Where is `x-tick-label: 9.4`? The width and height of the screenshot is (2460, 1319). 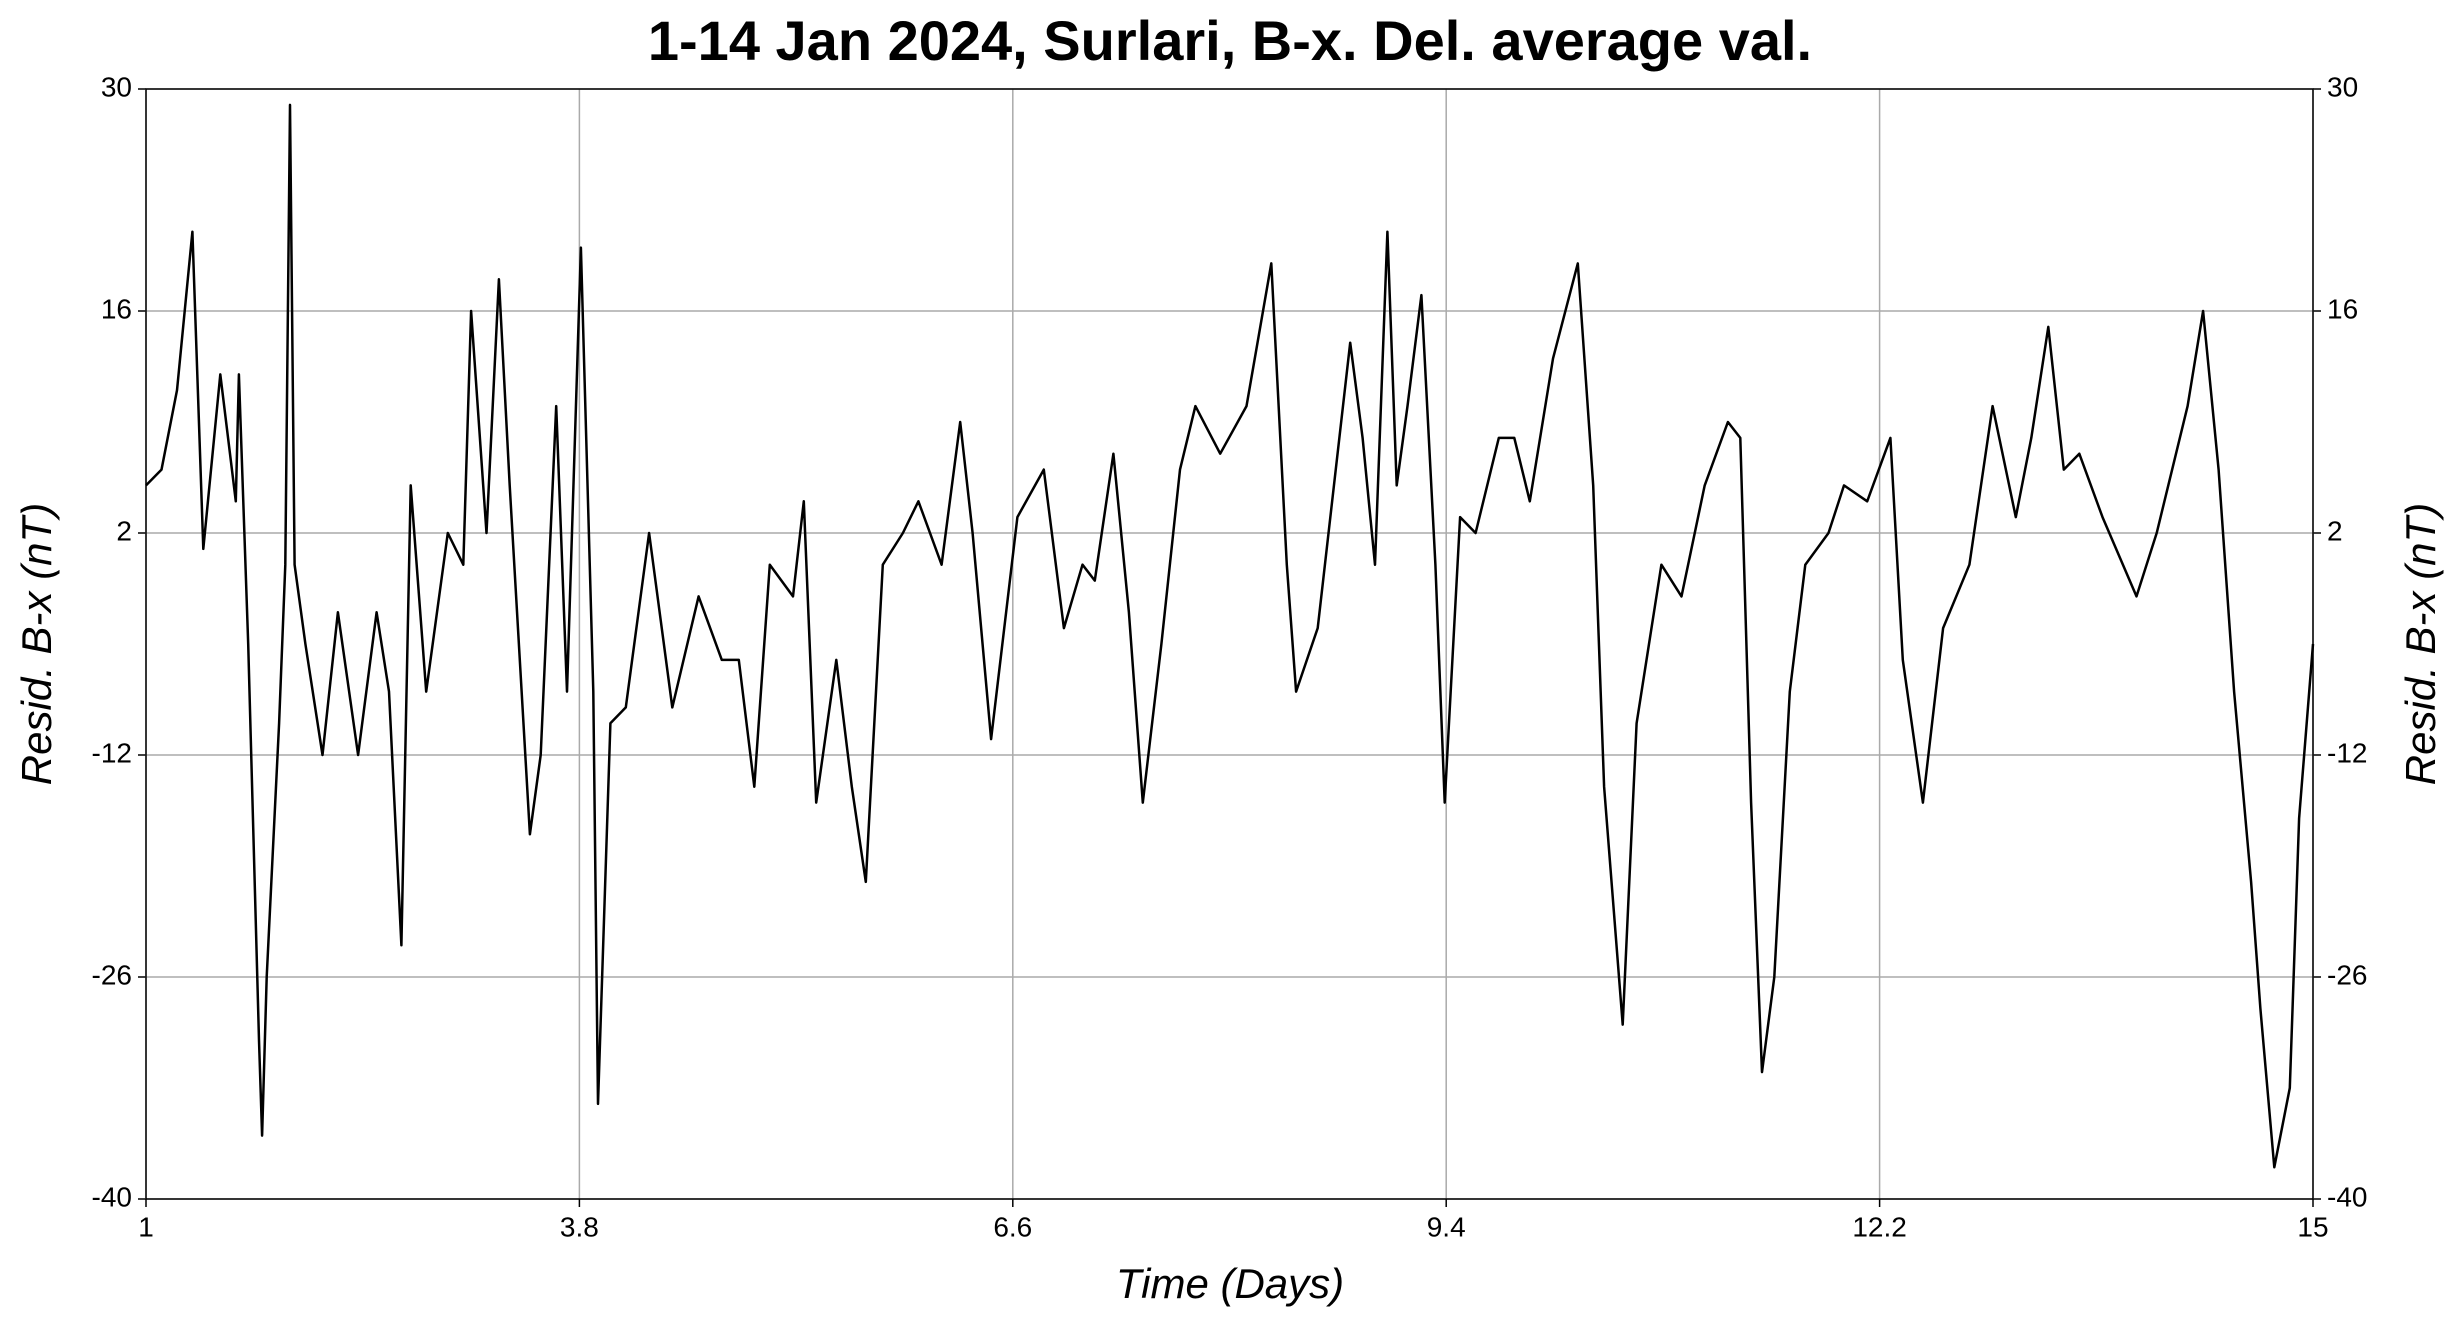
x-tick-label: 9.4 is located at coordinates (1446, 1226).